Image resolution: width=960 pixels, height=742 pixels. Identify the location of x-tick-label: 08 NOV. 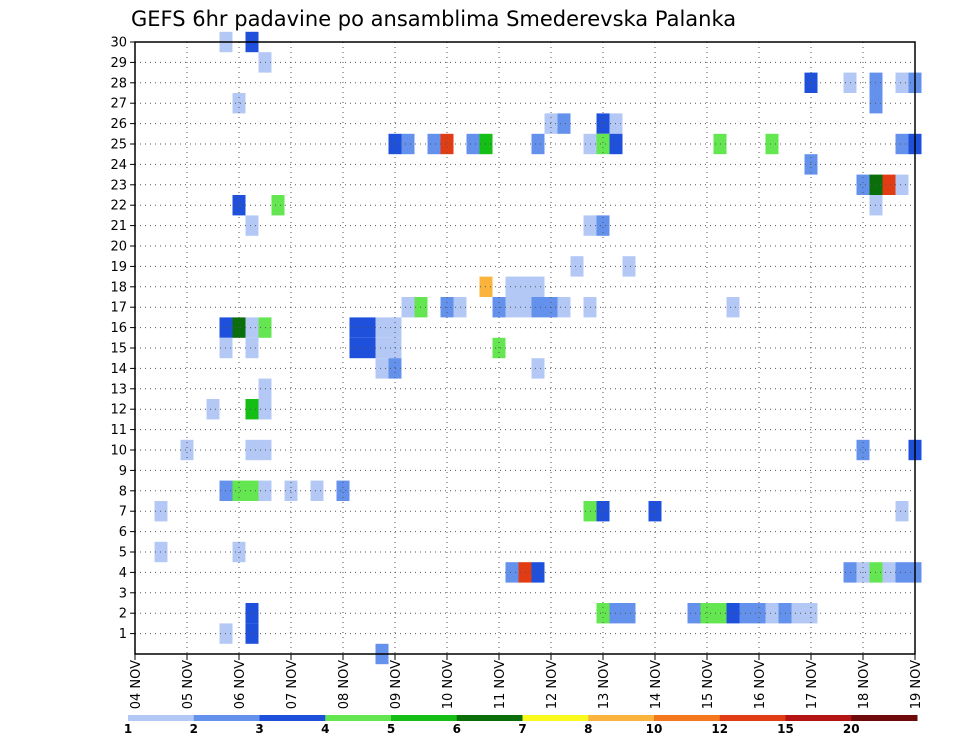
(344, 684).